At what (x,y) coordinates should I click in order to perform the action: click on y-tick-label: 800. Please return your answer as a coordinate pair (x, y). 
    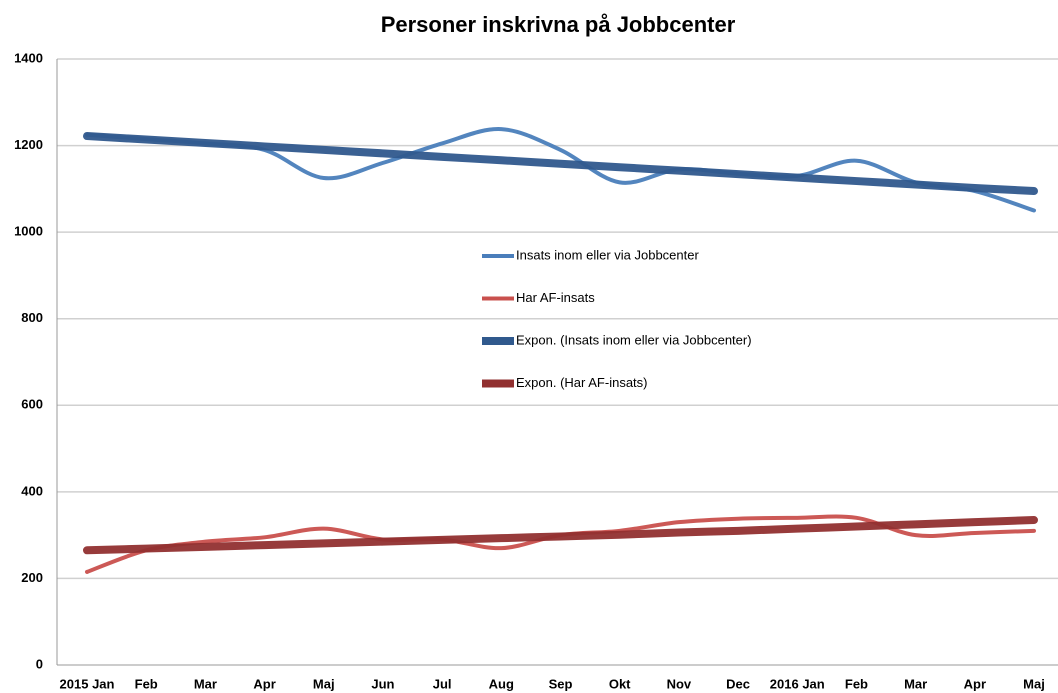
    Looking at the image, I should click on (32, 317).